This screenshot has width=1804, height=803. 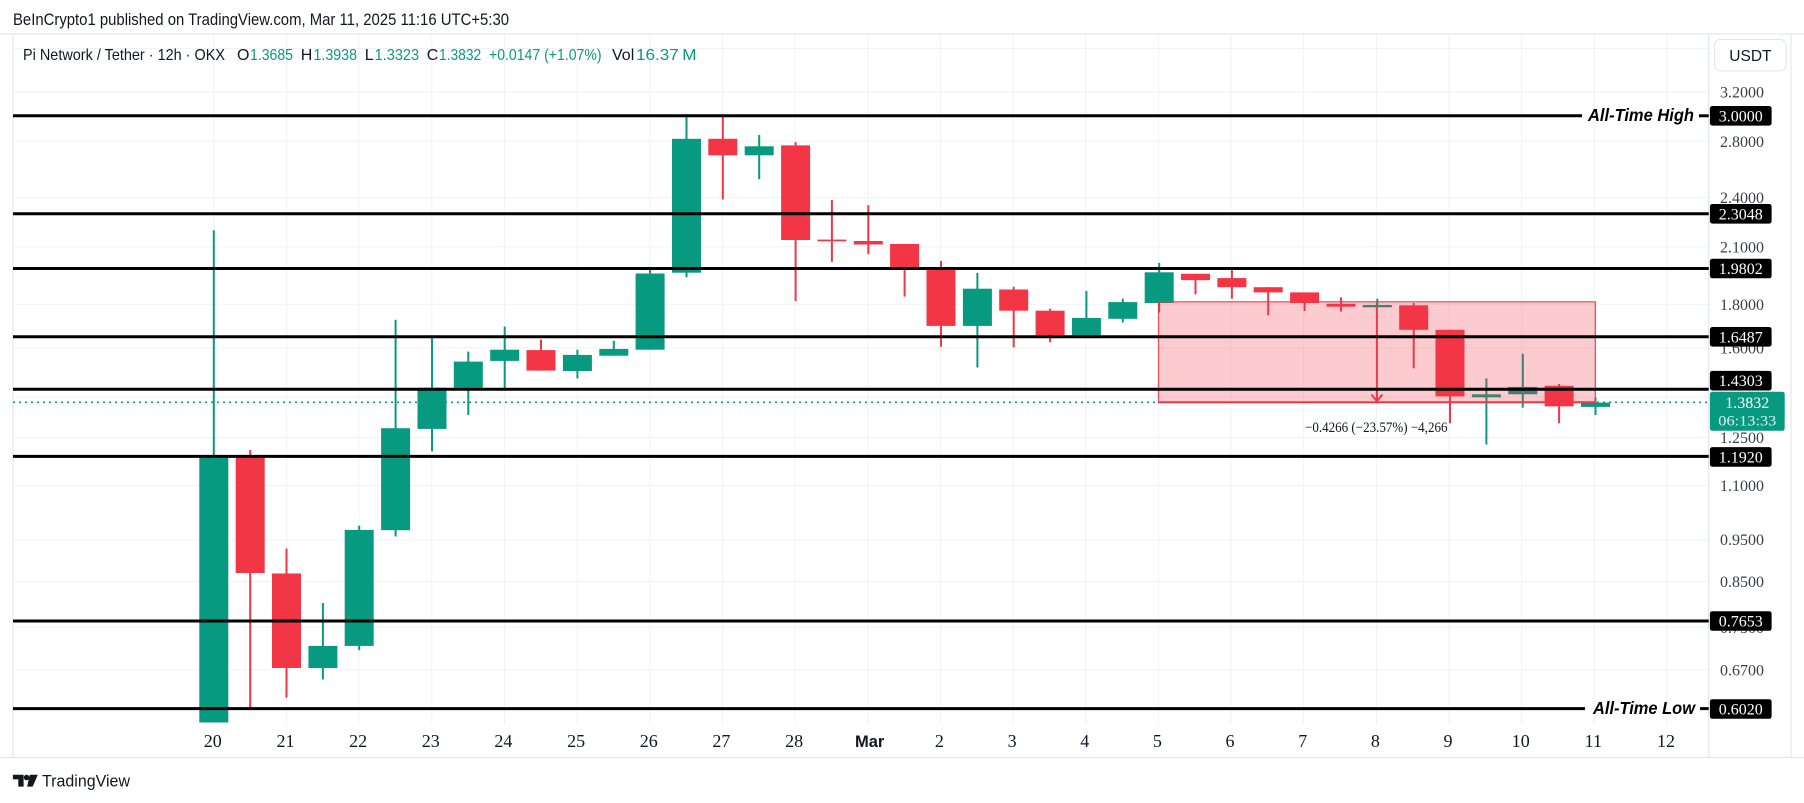 I want to click on svg-text: 1.3685, so click(x=271, y=55).